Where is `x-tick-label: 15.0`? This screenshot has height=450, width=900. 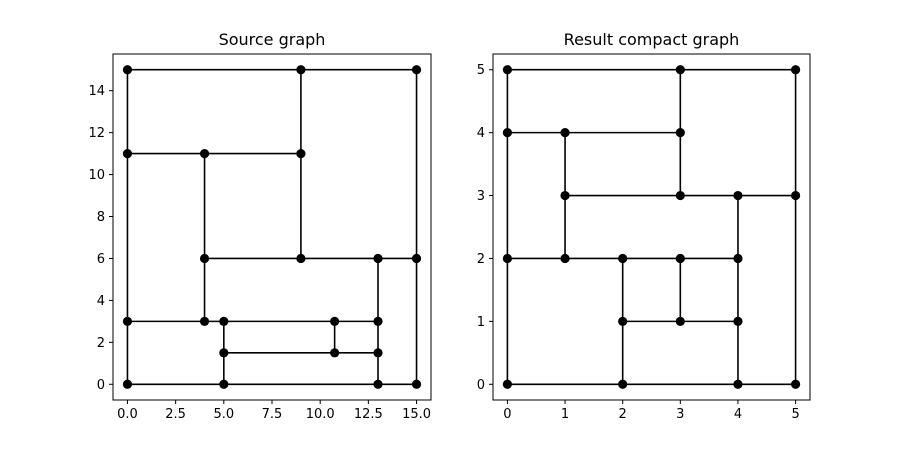 x-tick-label: 15.0 is located at coordinates (416, 414).